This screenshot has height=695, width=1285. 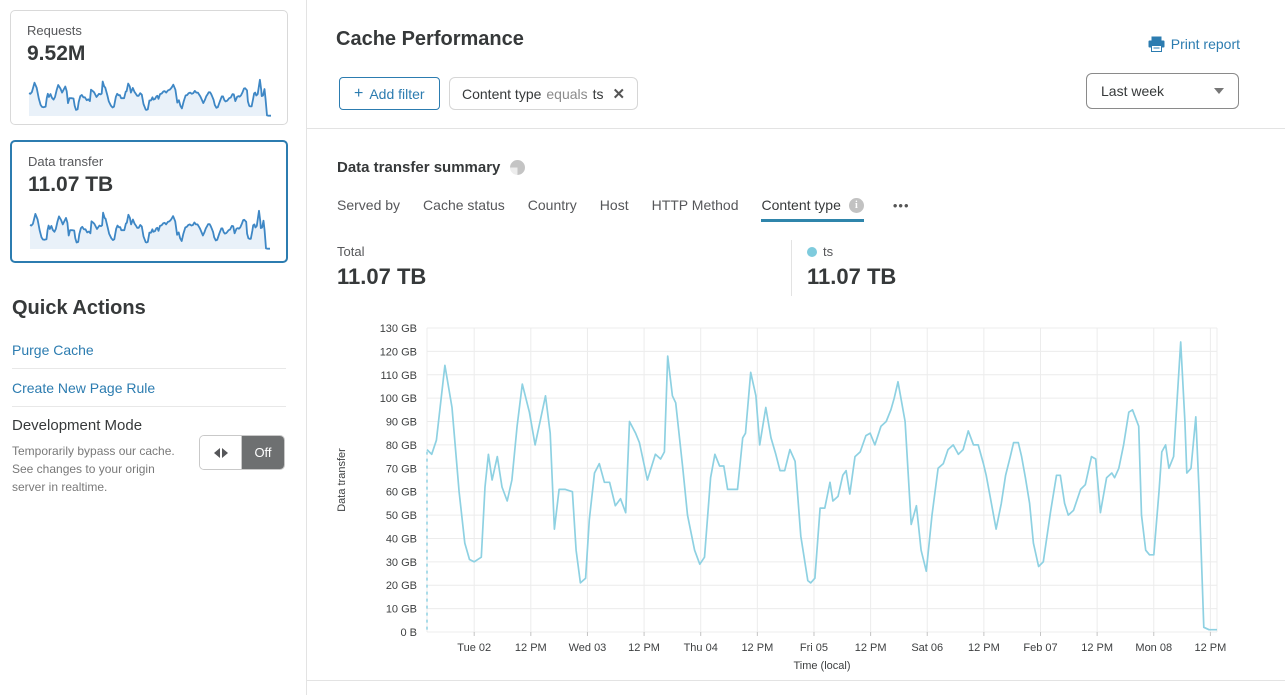 I want to click on stat-divider, so click(x=791, y=268).